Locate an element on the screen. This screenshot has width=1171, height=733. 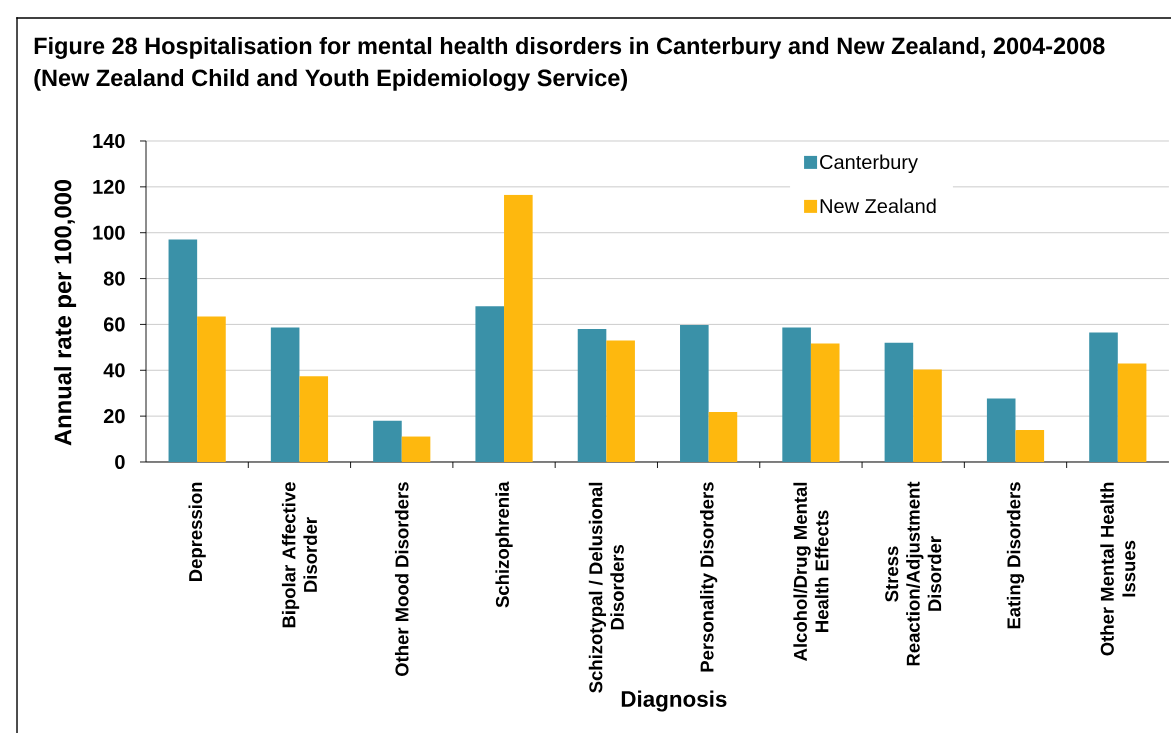
y-tick-label: 60 is located at coordinates (114, 324).